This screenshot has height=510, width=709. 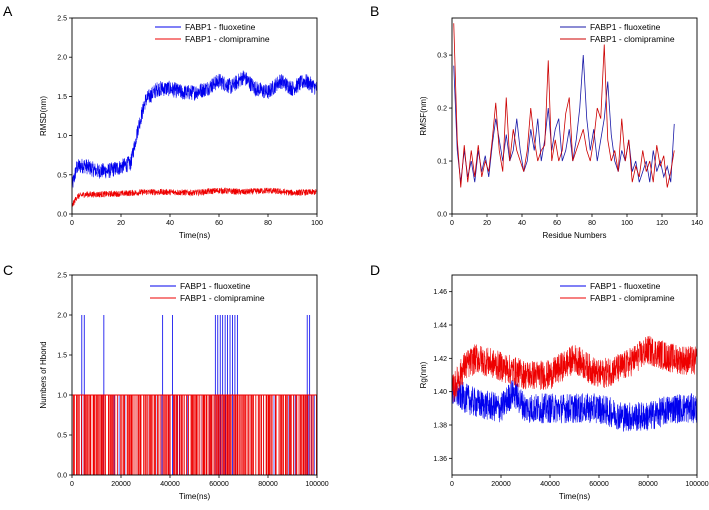 I want to click on y-tick-label: 1.38, so click(x=440, y=426).